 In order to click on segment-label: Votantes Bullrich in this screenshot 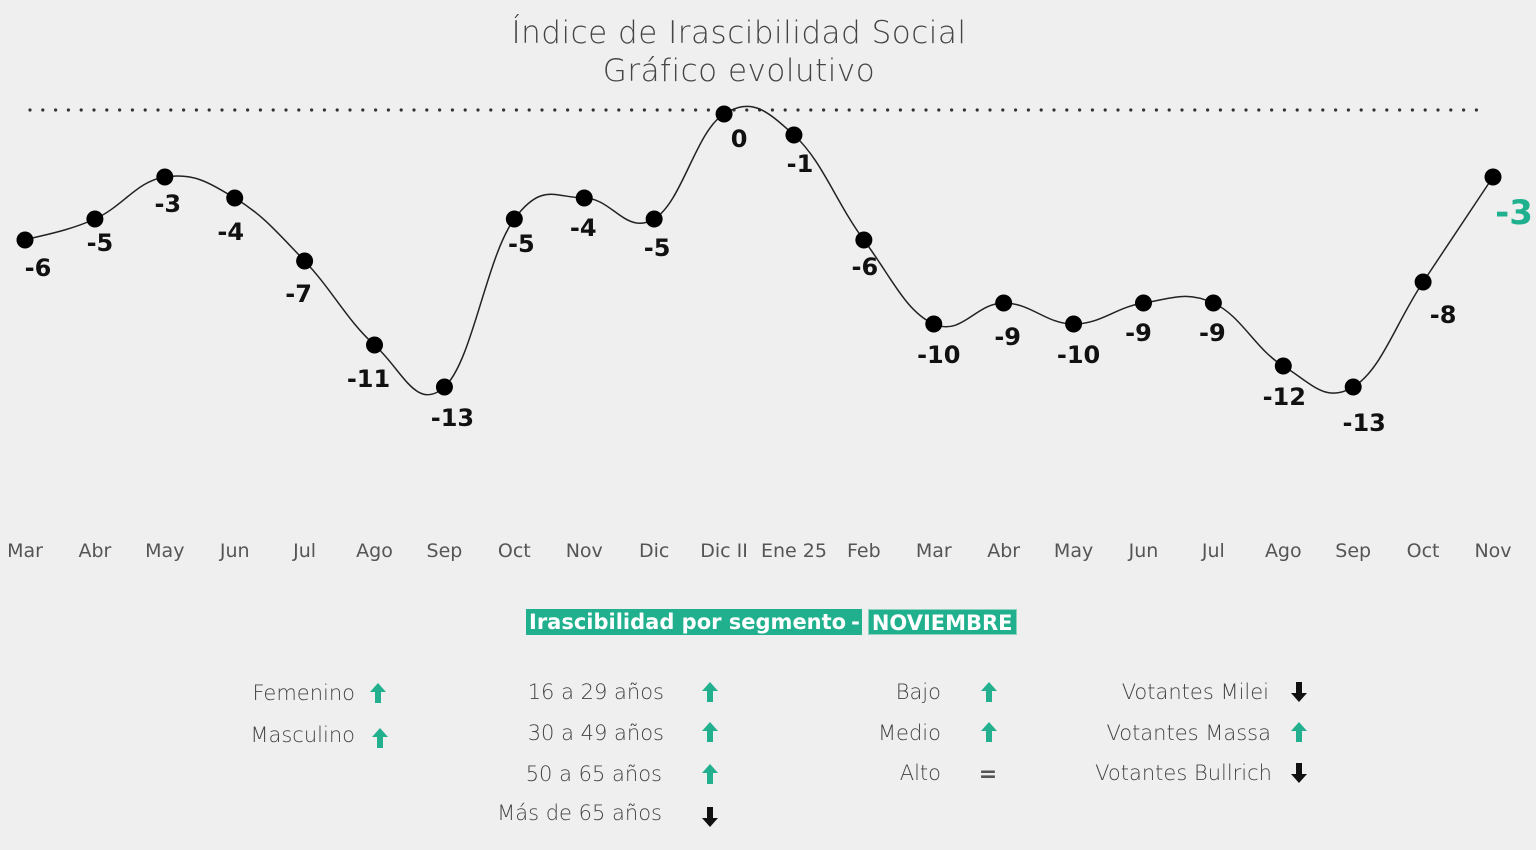, I will do `click(1183, 773)`.